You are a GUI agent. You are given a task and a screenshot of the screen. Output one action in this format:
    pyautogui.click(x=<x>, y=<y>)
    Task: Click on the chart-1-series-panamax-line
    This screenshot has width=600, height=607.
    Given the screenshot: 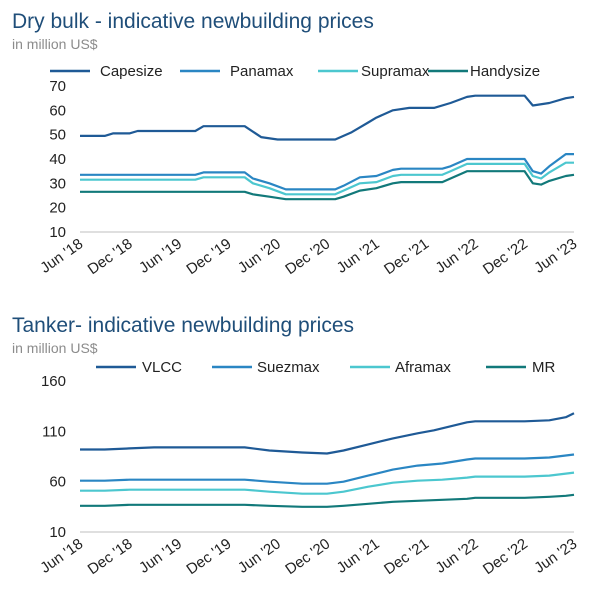 What is the action you would take?
    pyautogui.click(x=327, y=172)
    